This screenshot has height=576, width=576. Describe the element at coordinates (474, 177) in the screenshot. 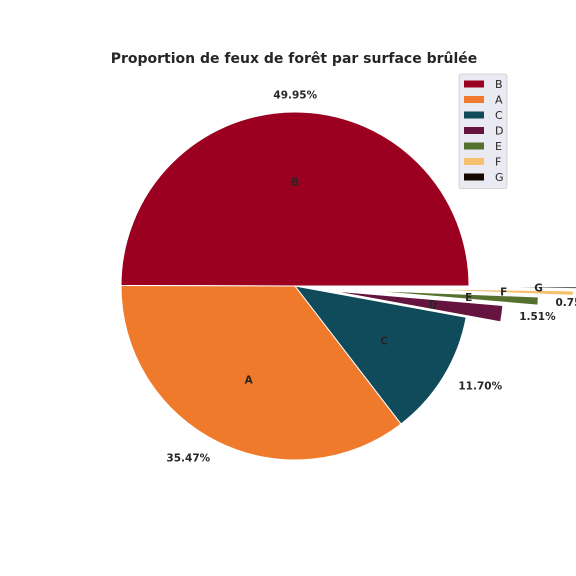

I see `legend-swatch-g` at that location.